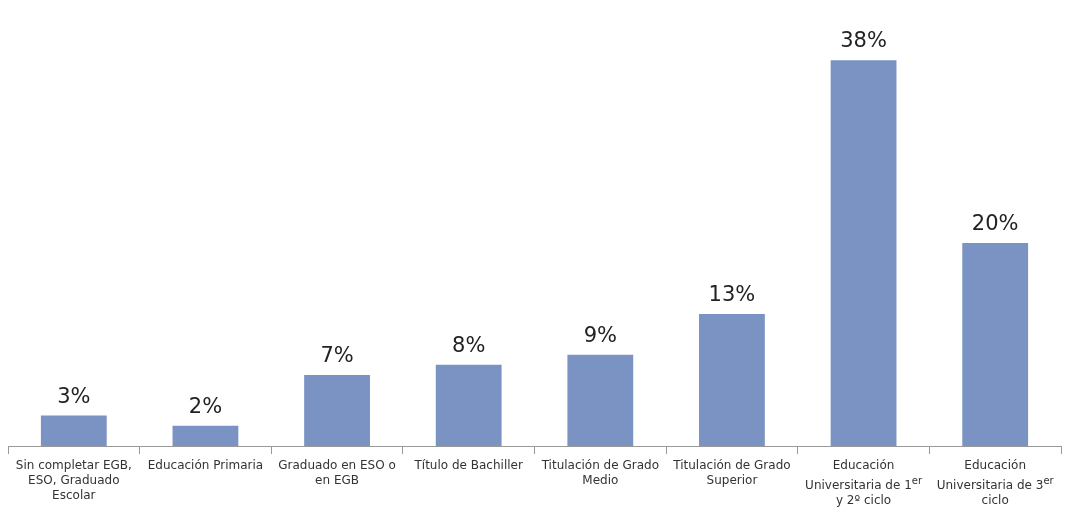 The width and height of the screenshot is (1069, 513). What do you see at coordinates (468, 465) in the screenshot?
I see `x-tick-label: Título de Bachiller` at bounding box center [468, 465].